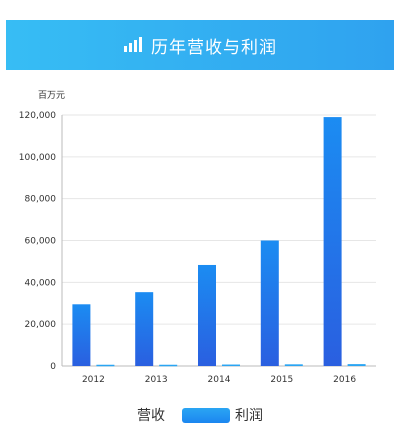  What do you see at coordinates (93, 380) in the screenshot?
I see `x-tick-label: 2012` at bounding box center [93, 380].